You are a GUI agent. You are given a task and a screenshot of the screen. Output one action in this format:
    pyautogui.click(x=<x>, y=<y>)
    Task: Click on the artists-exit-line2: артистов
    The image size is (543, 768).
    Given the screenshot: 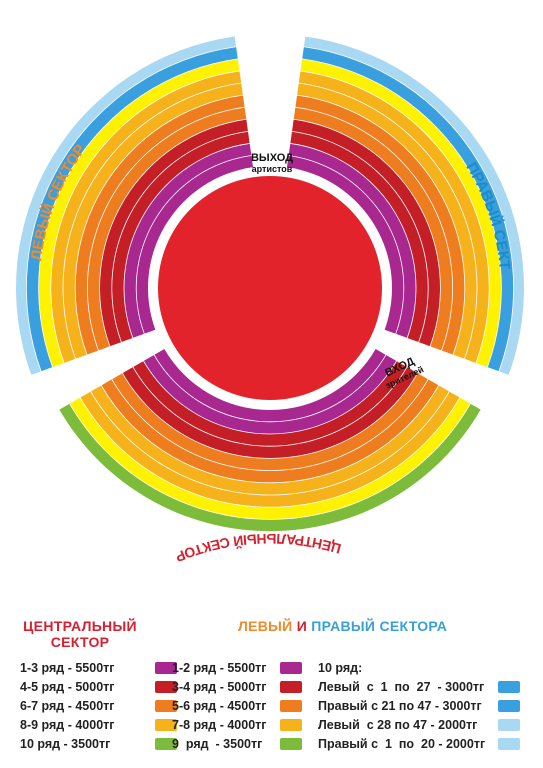 What is the action you would take?
    pyautogui.click(x=272, y=169)
    